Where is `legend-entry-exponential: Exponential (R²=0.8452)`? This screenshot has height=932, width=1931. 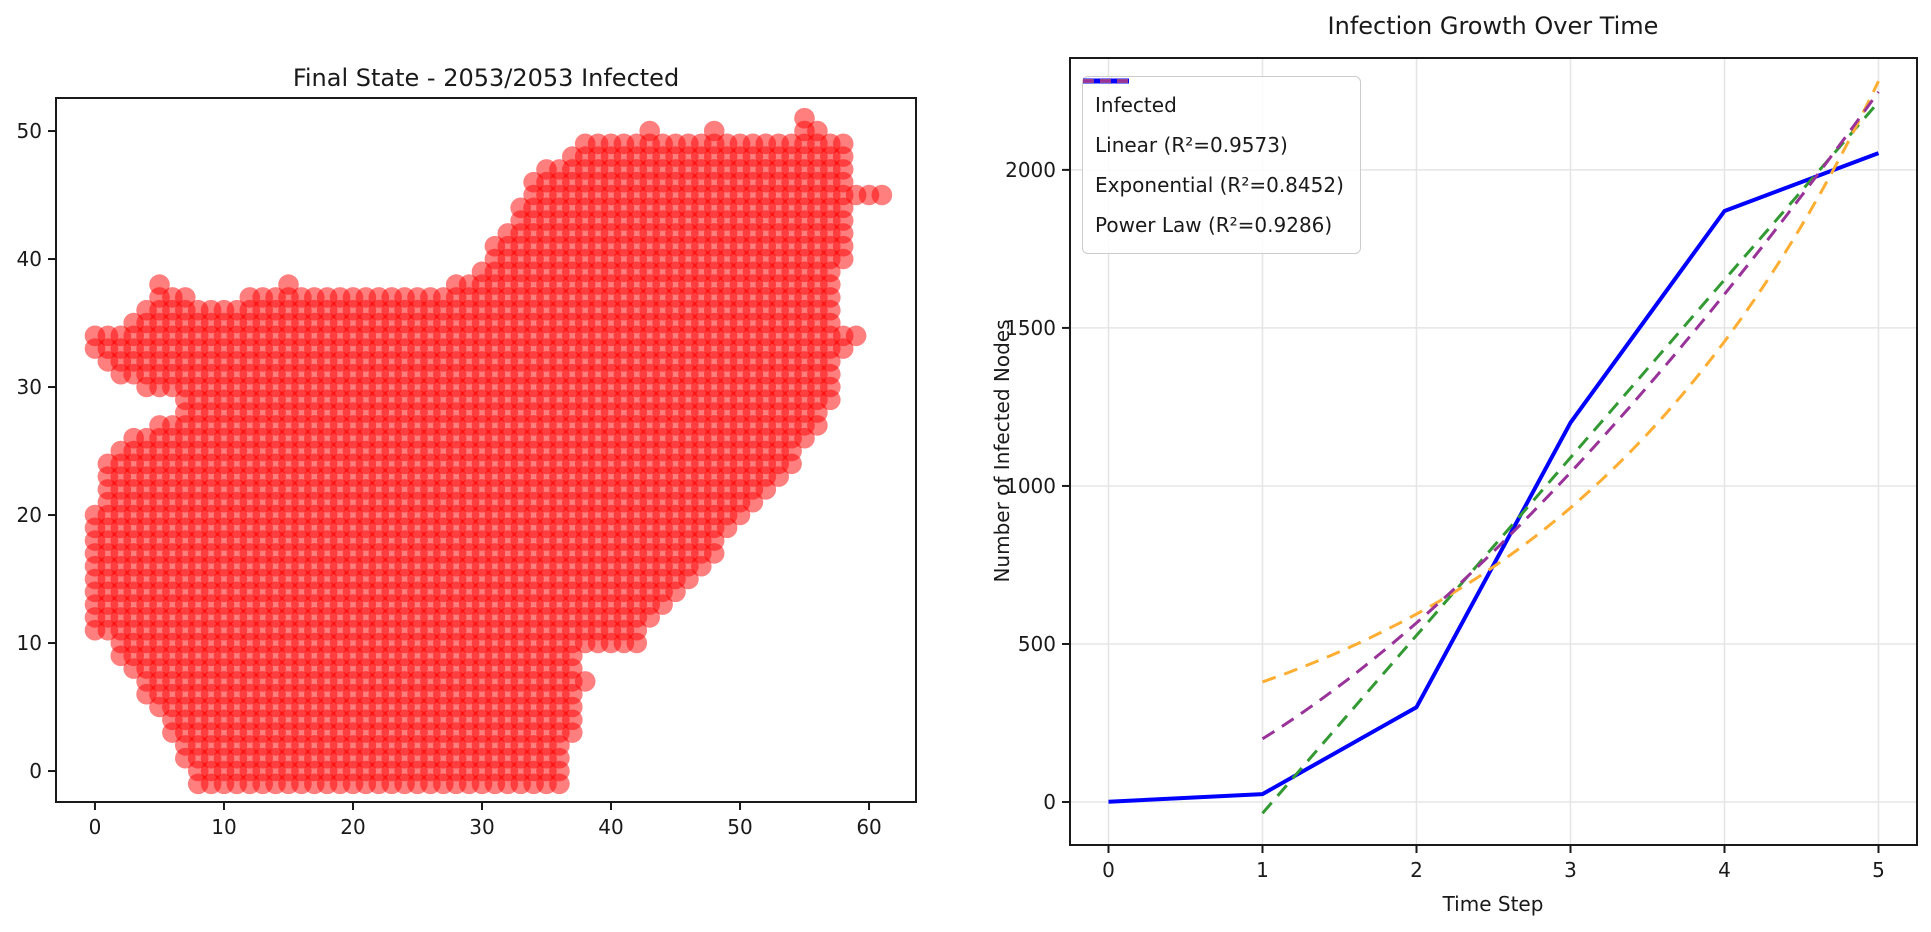 legend-entry-exponential: Exponential (R²=0.8452) is located at coordinates (1213, 142).